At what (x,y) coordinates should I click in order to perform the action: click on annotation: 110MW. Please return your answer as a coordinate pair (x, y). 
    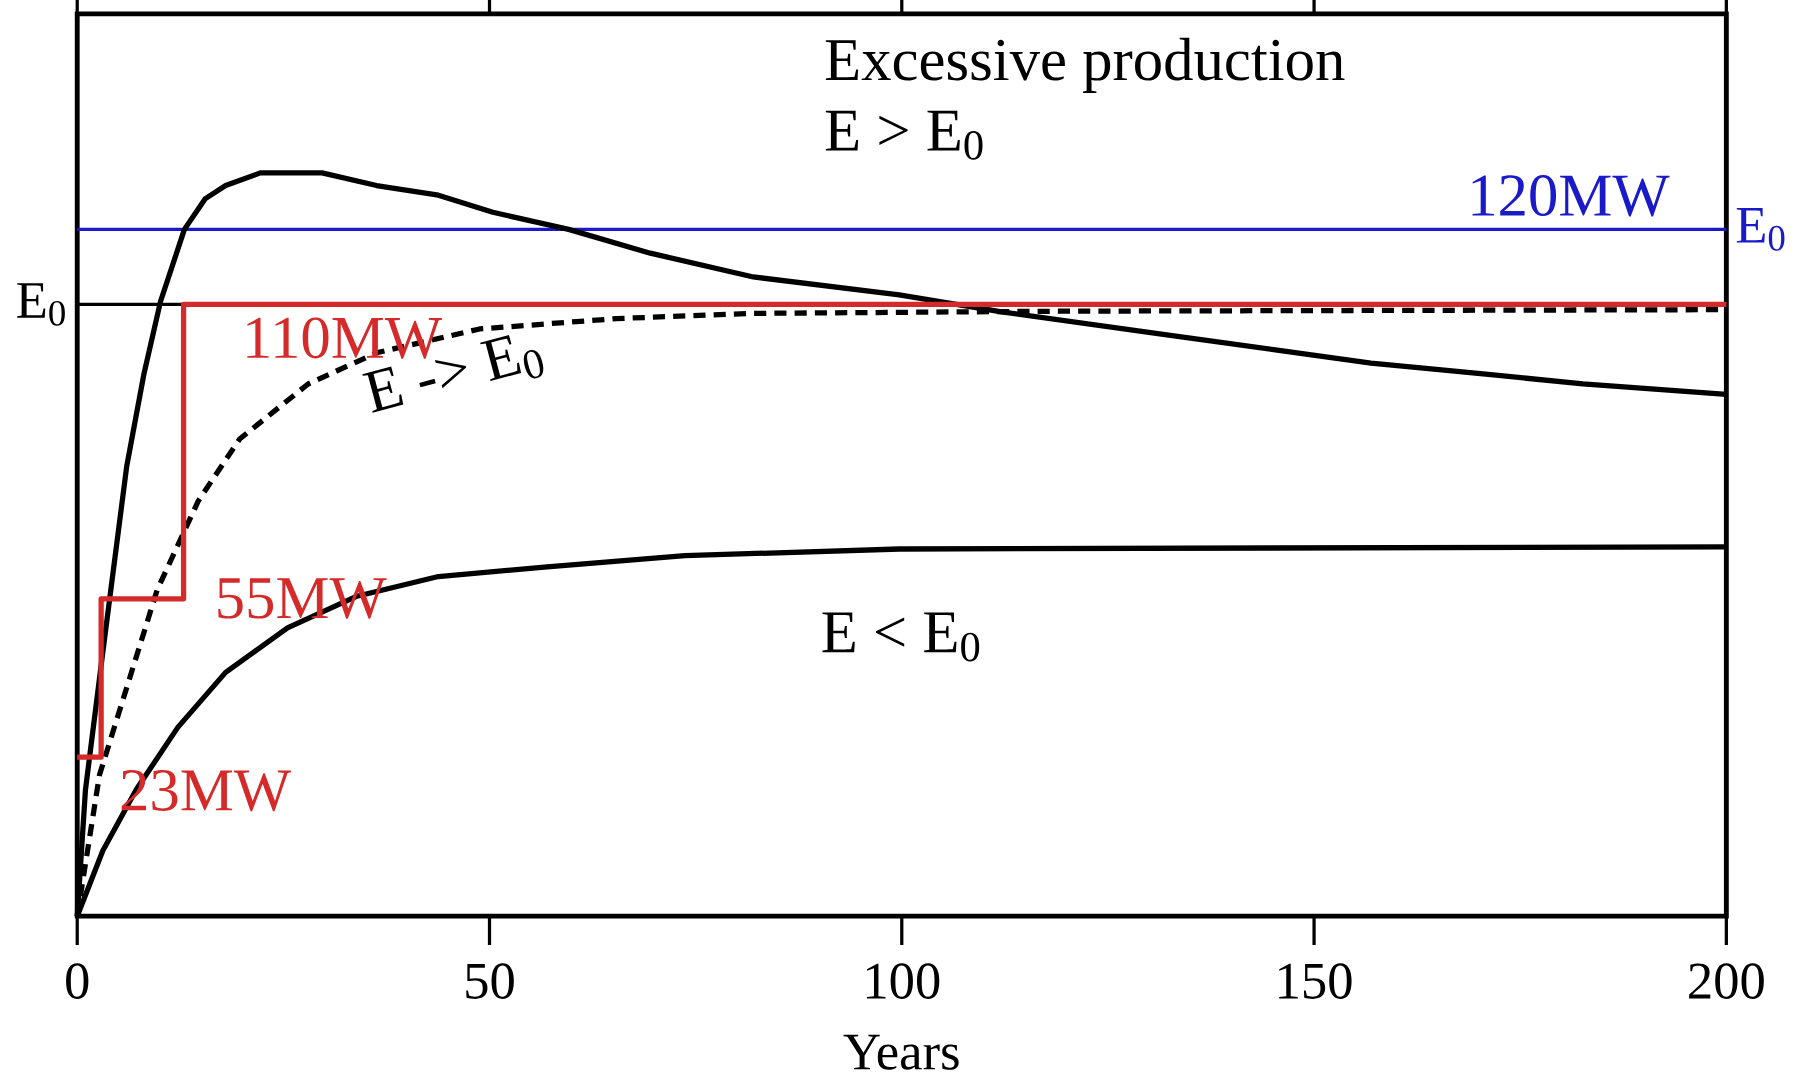
    Looking at the image, I should click on (344, 338).